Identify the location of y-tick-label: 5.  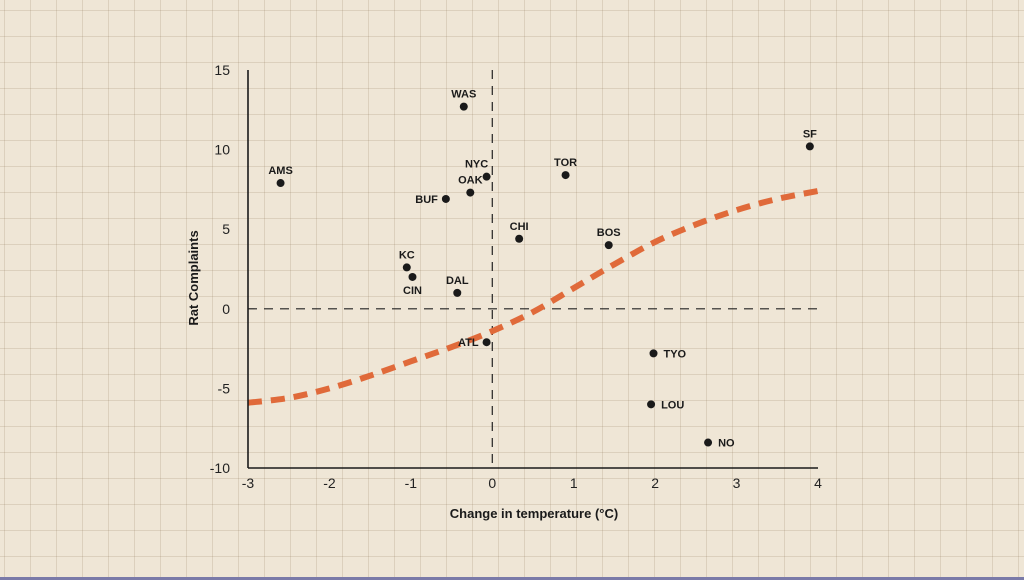
(226, 229).